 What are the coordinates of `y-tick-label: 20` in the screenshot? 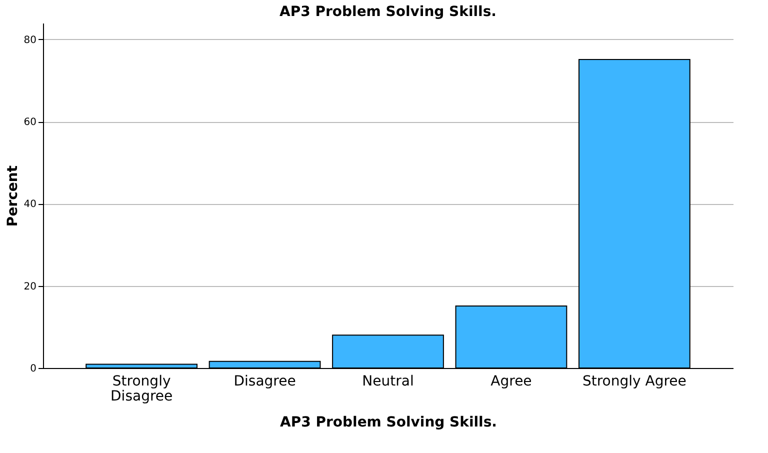 It's located at (30, 286).